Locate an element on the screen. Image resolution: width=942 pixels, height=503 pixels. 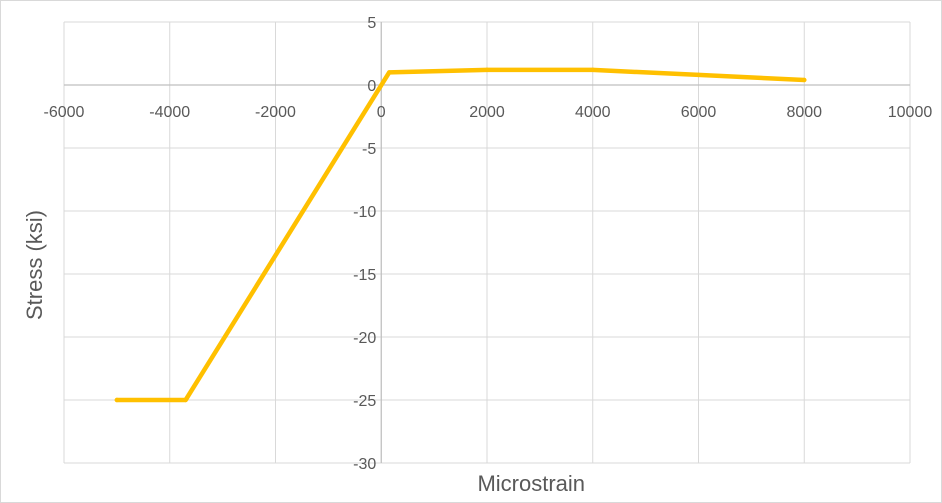
x-tick-labels: -6000 -4000 -2000 0 2000 4000 6000 8000 10000 is located at coordinates (488, 112).